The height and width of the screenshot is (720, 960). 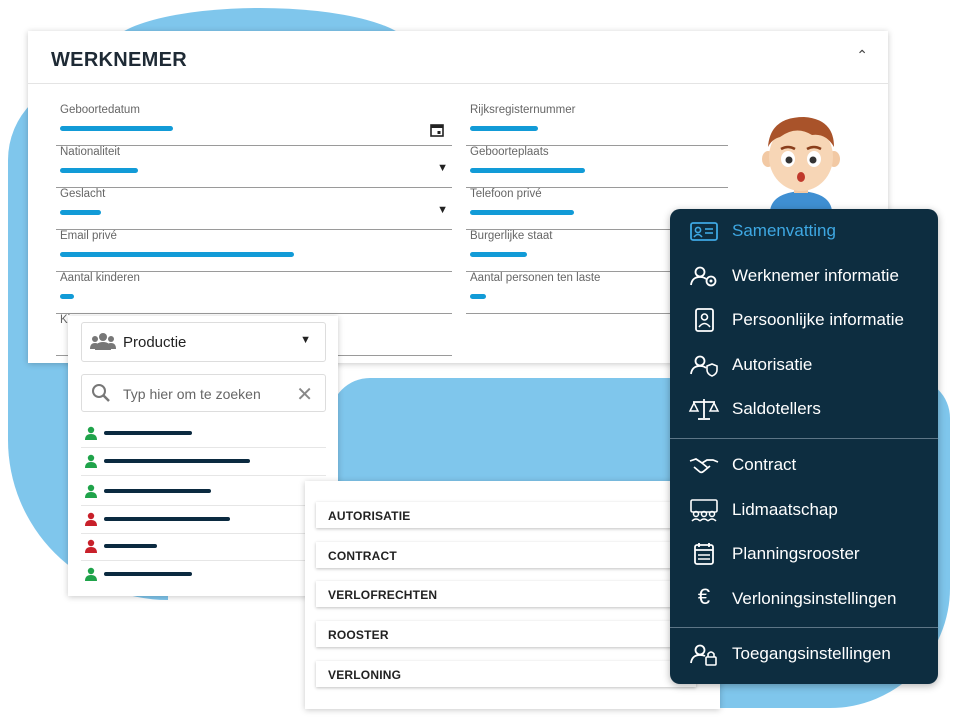 I want to click on calendar-icon, so click(x=437, y=130).